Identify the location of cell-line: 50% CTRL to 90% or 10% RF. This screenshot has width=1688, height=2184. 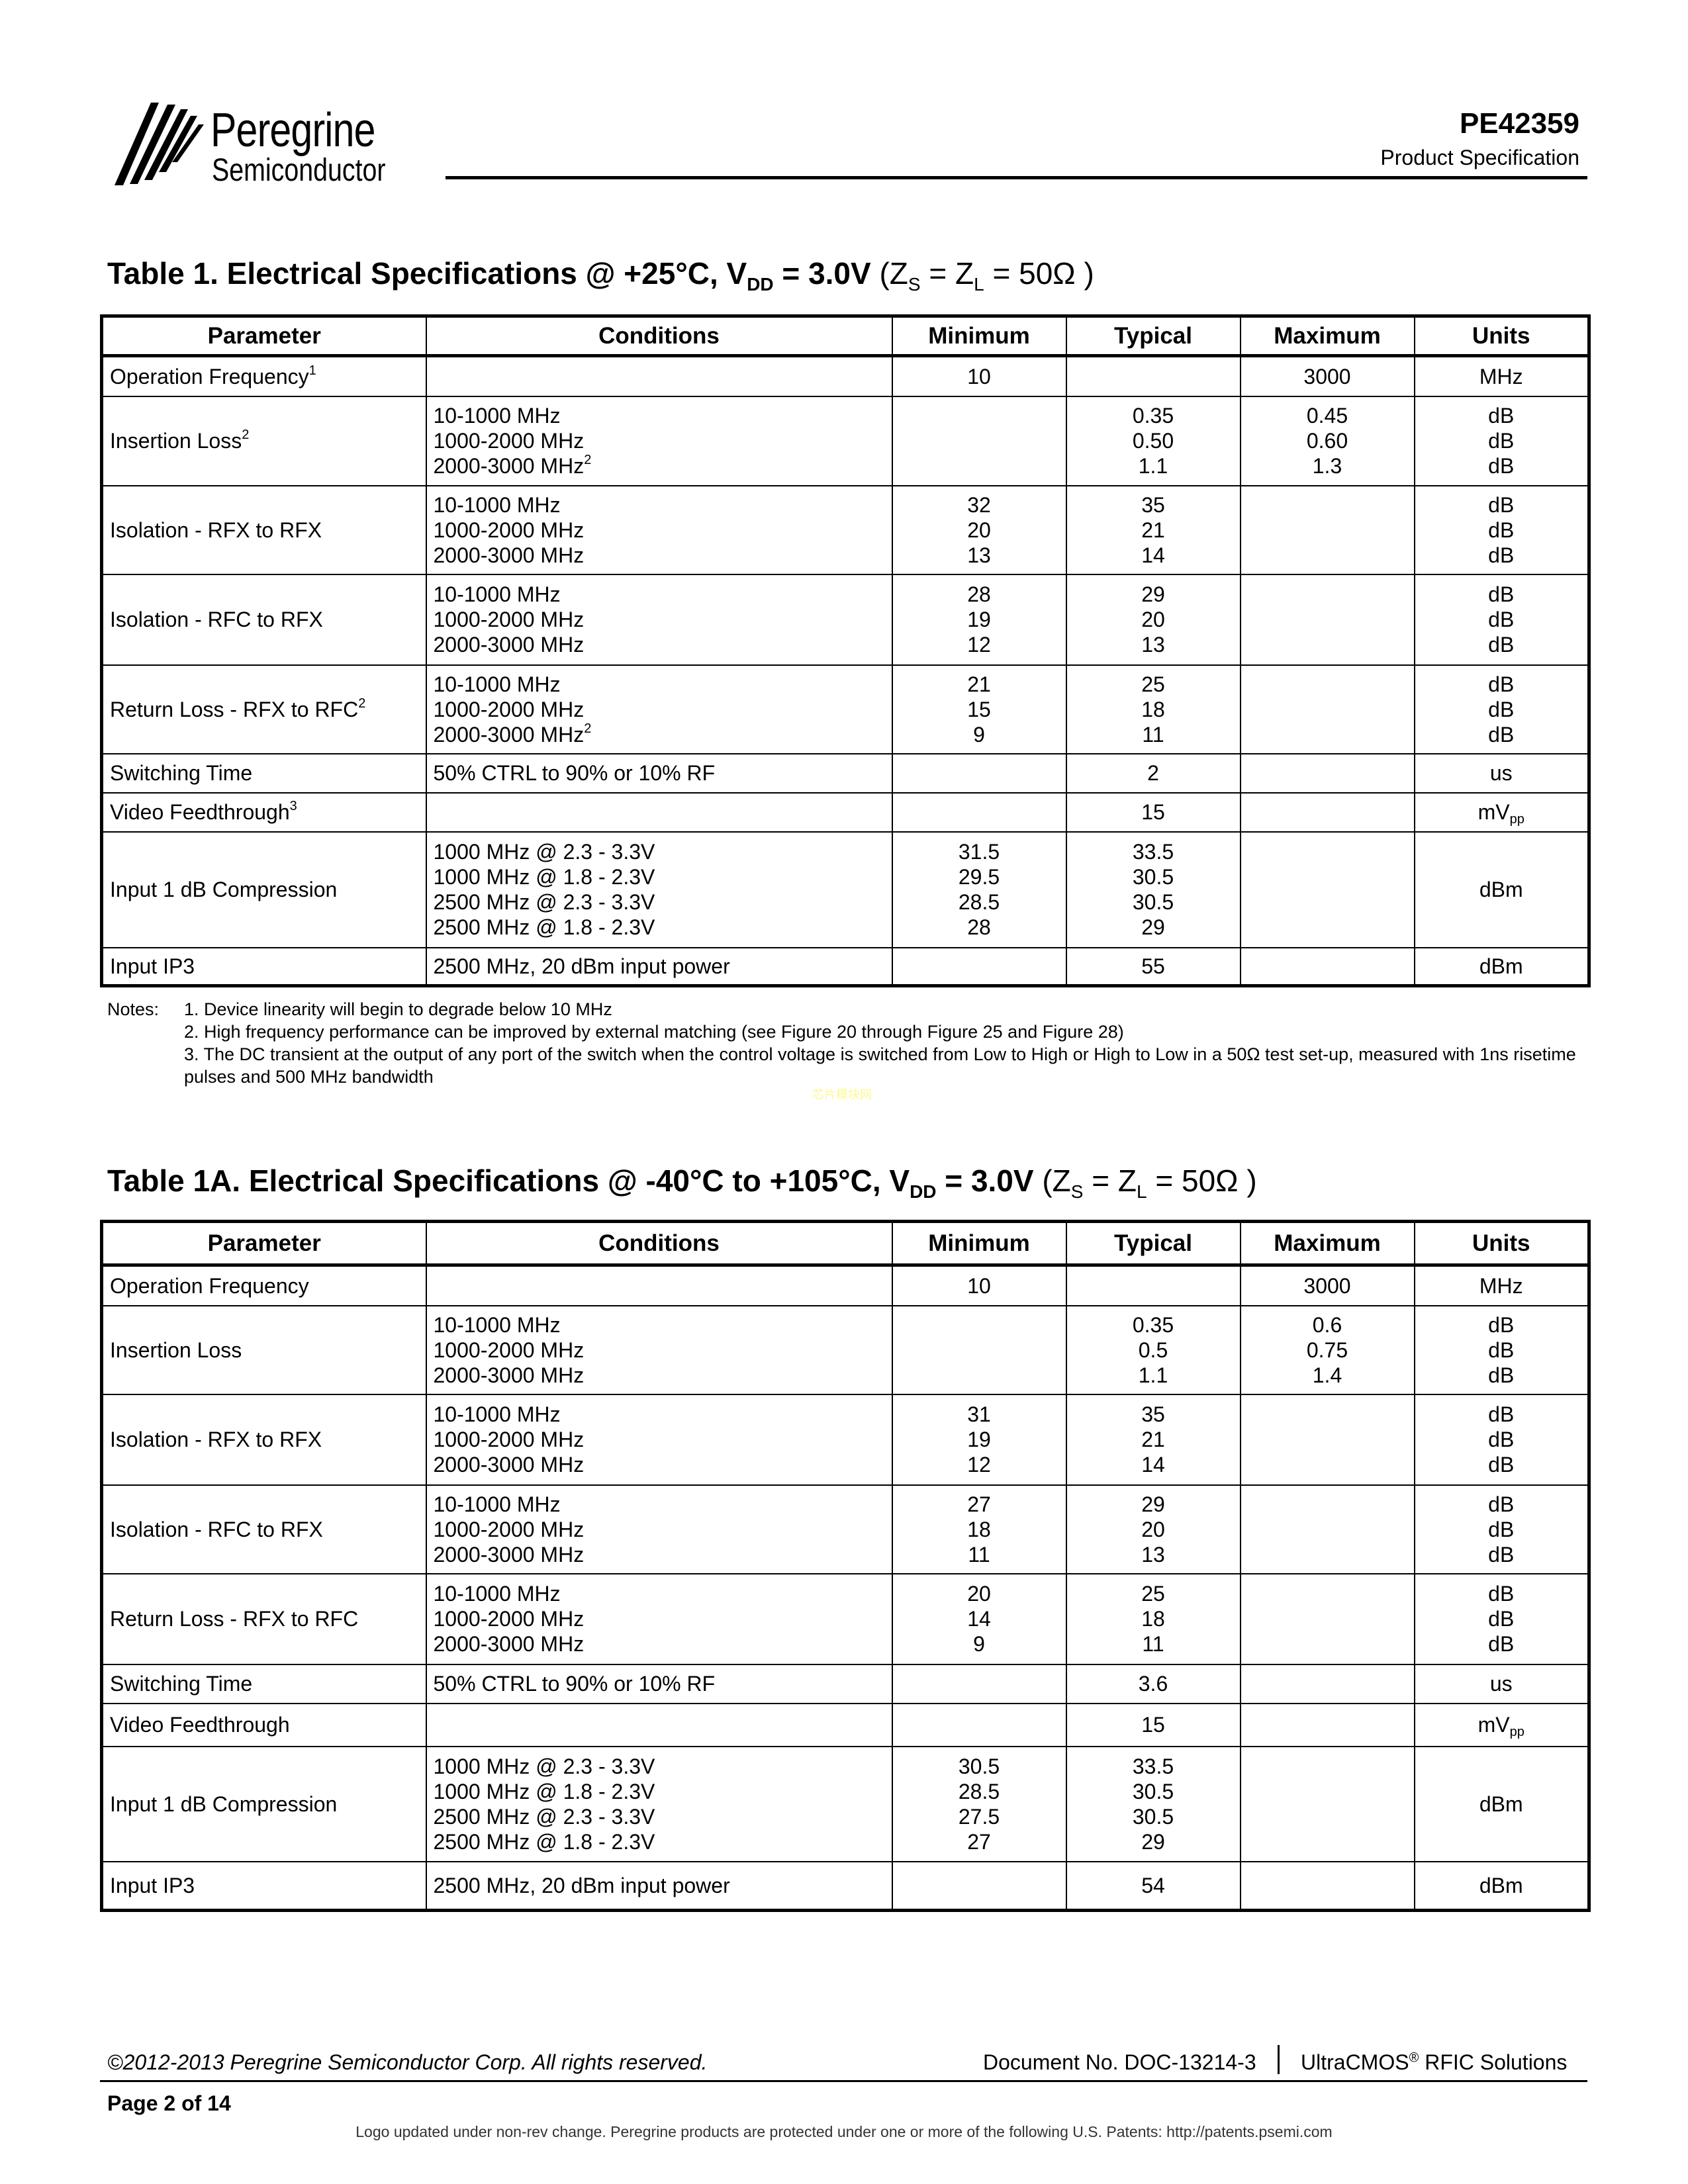
(574, 773).